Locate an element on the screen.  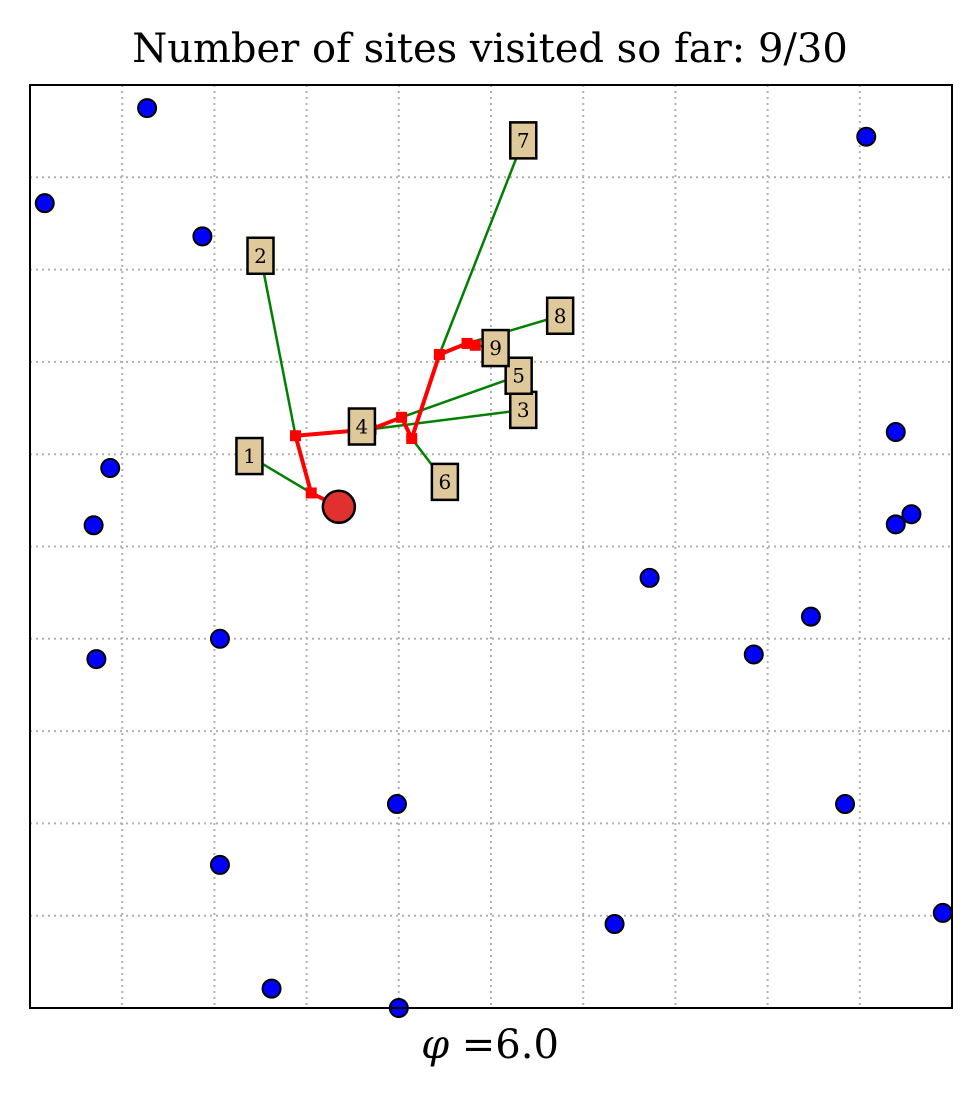
start-marker is located at coordinates (339, 507).